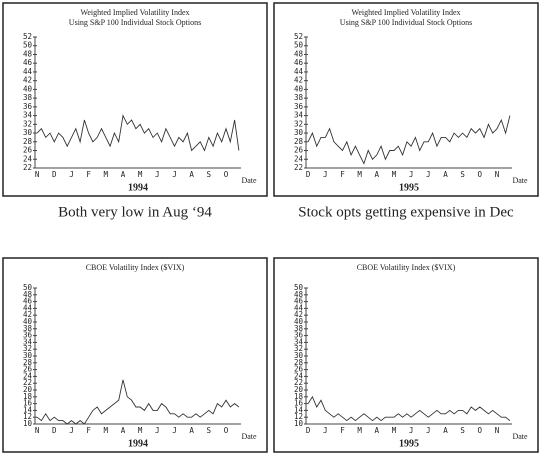  Describe the element at coordinates (28, 409) in the screenshot. I see `y-tick-label: 14` at that location.